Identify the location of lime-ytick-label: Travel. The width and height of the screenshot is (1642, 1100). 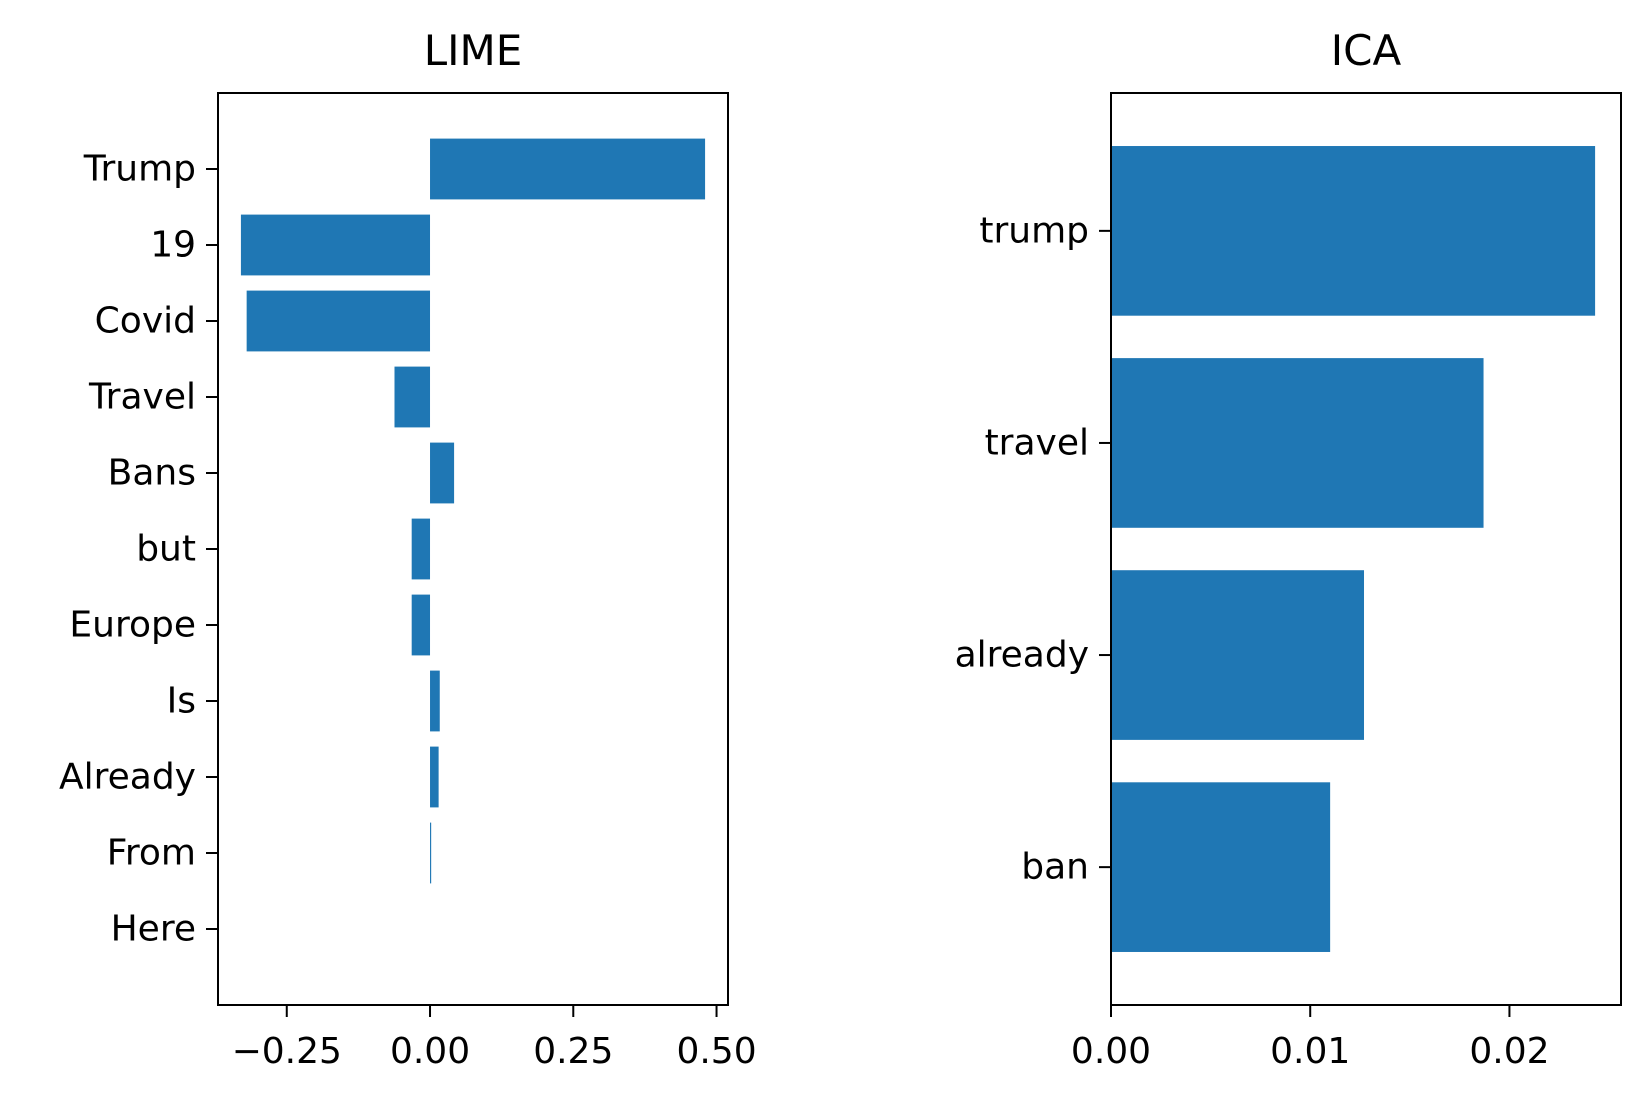
(142, 397).